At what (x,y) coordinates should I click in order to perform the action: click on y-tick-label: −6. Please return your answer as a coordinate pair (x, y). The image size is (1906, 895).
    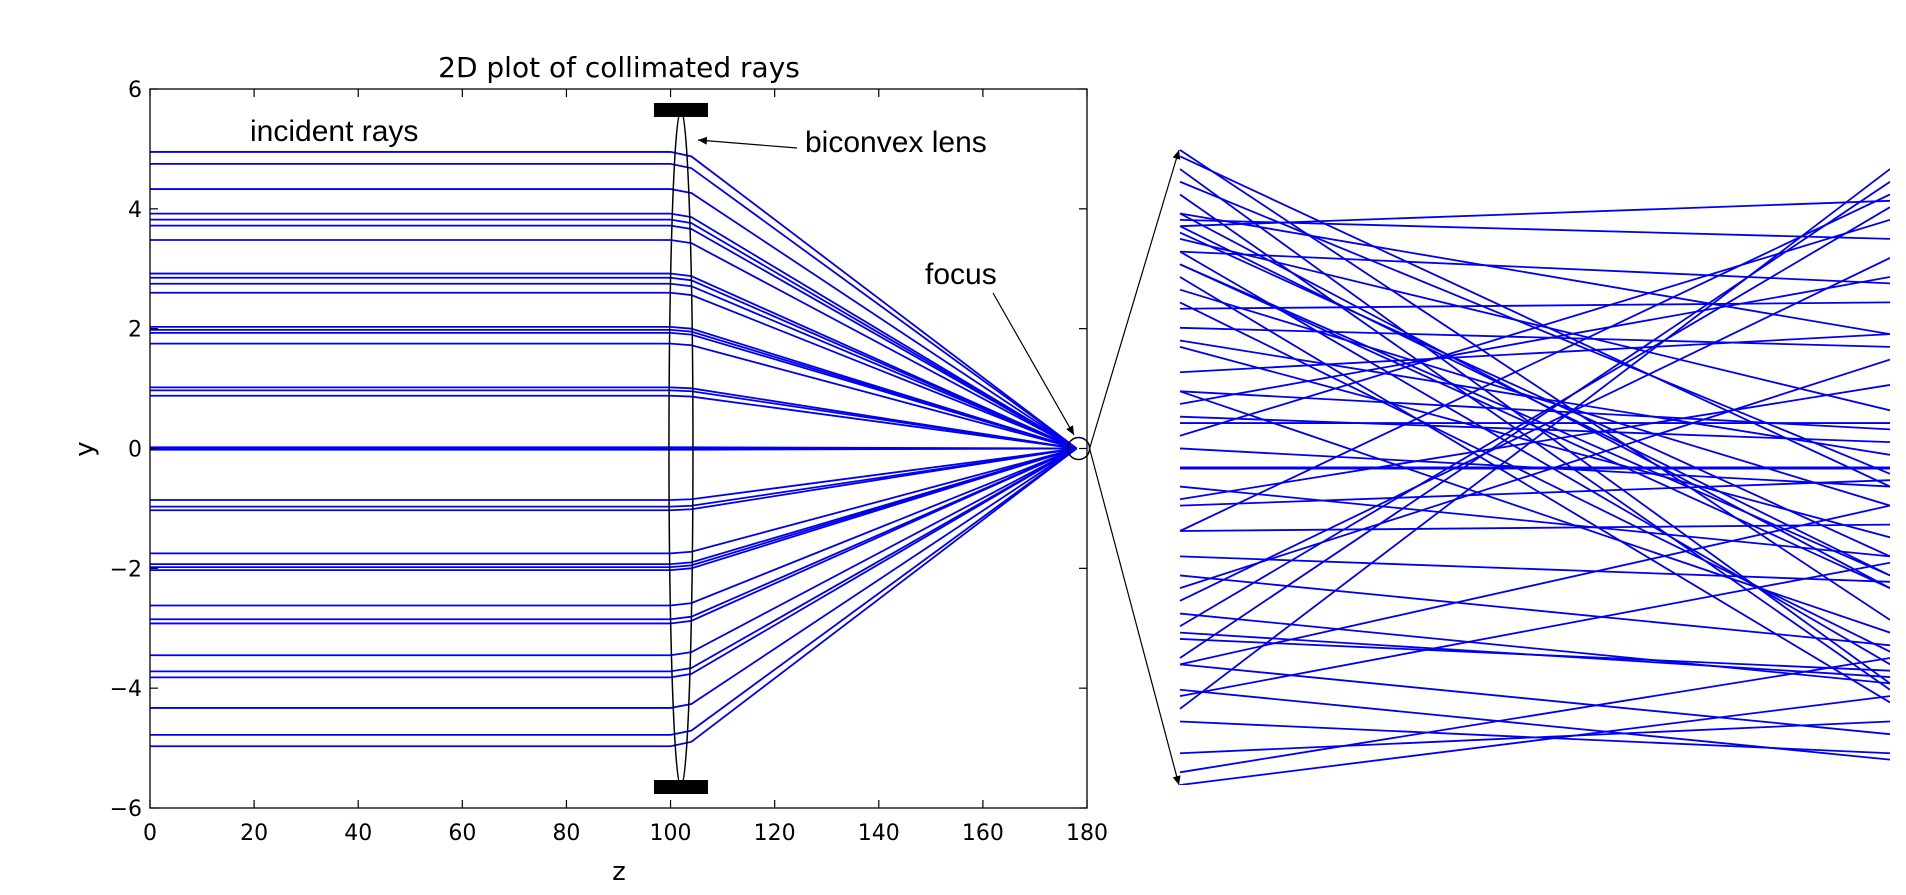
    Looking at the image, I should click on (126, 809).